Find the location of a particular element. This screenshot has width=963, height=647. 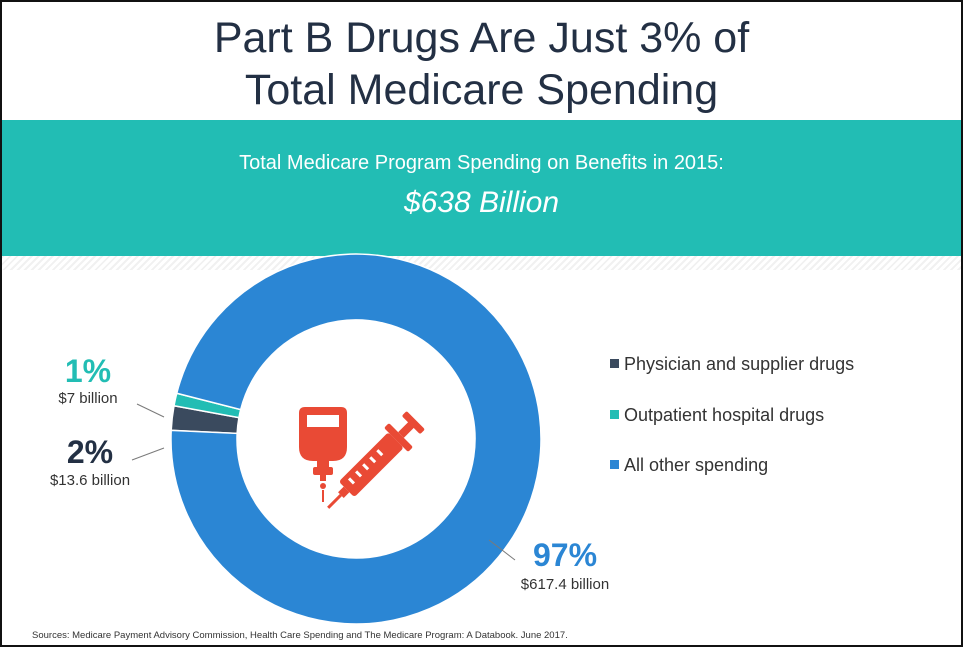

legend-swatch-physician is located at coordinates (614, 363).